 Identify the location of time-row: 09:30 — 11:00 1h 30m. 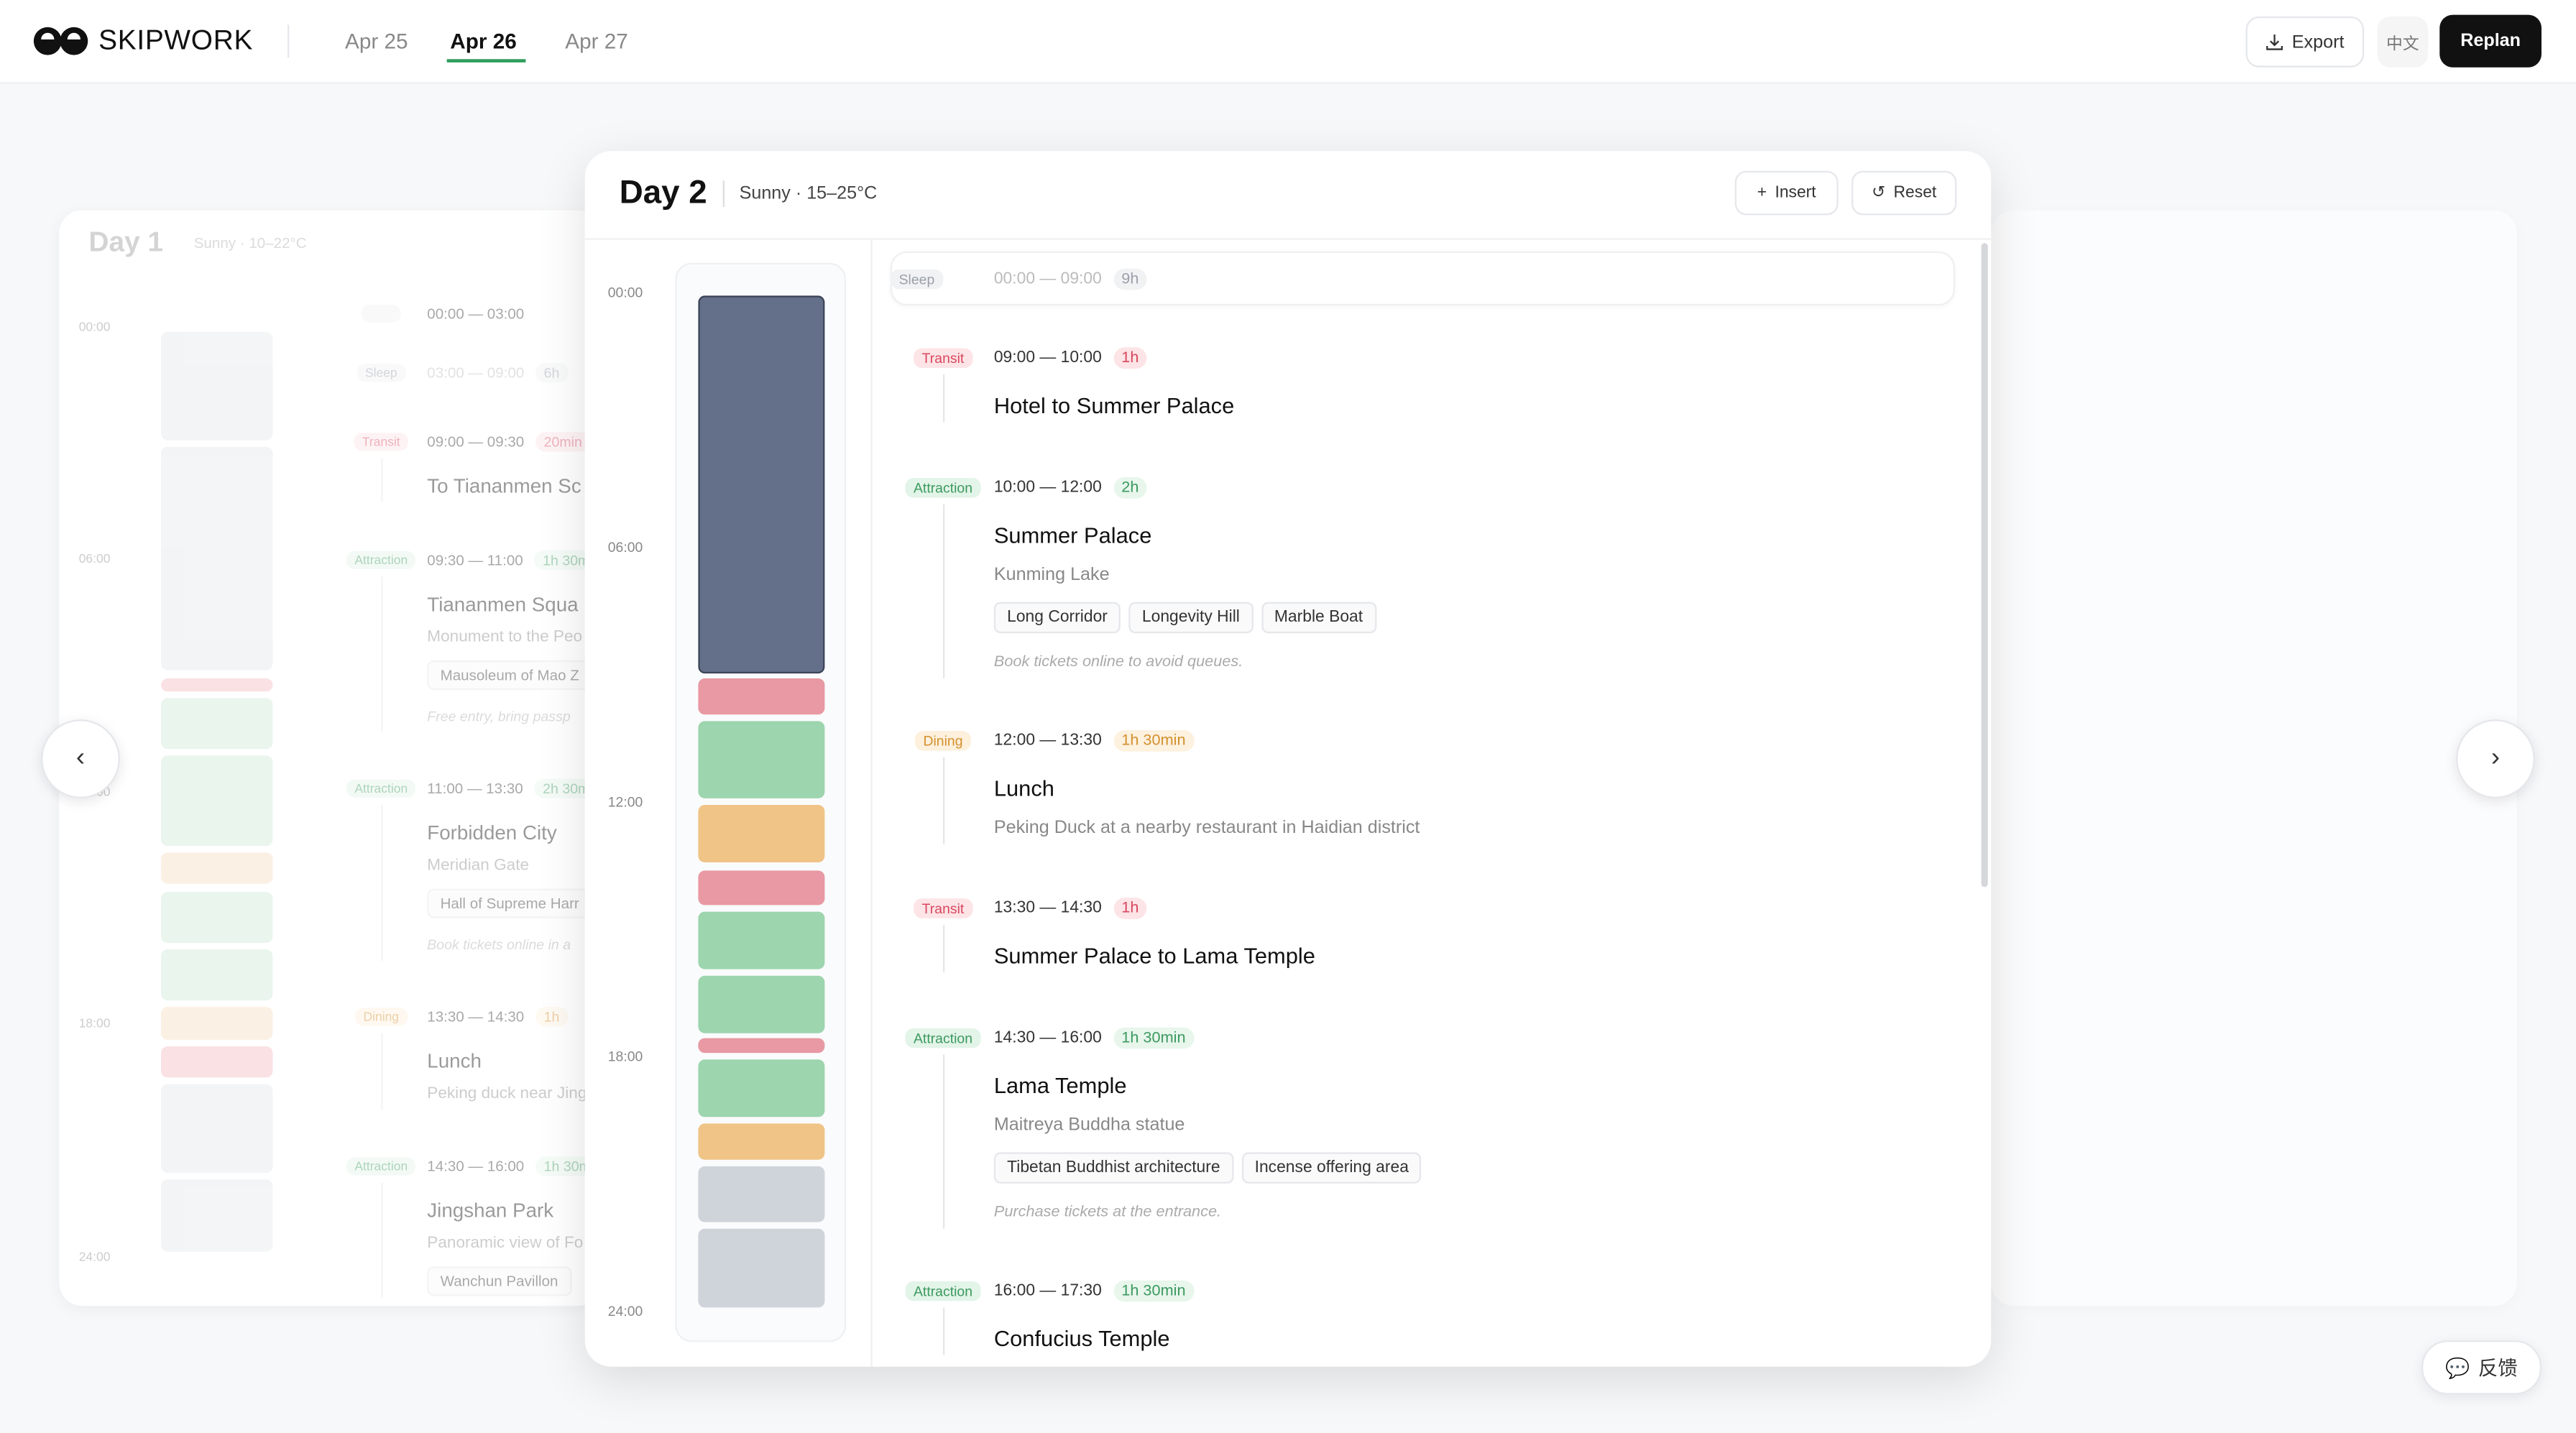
(512, 560).